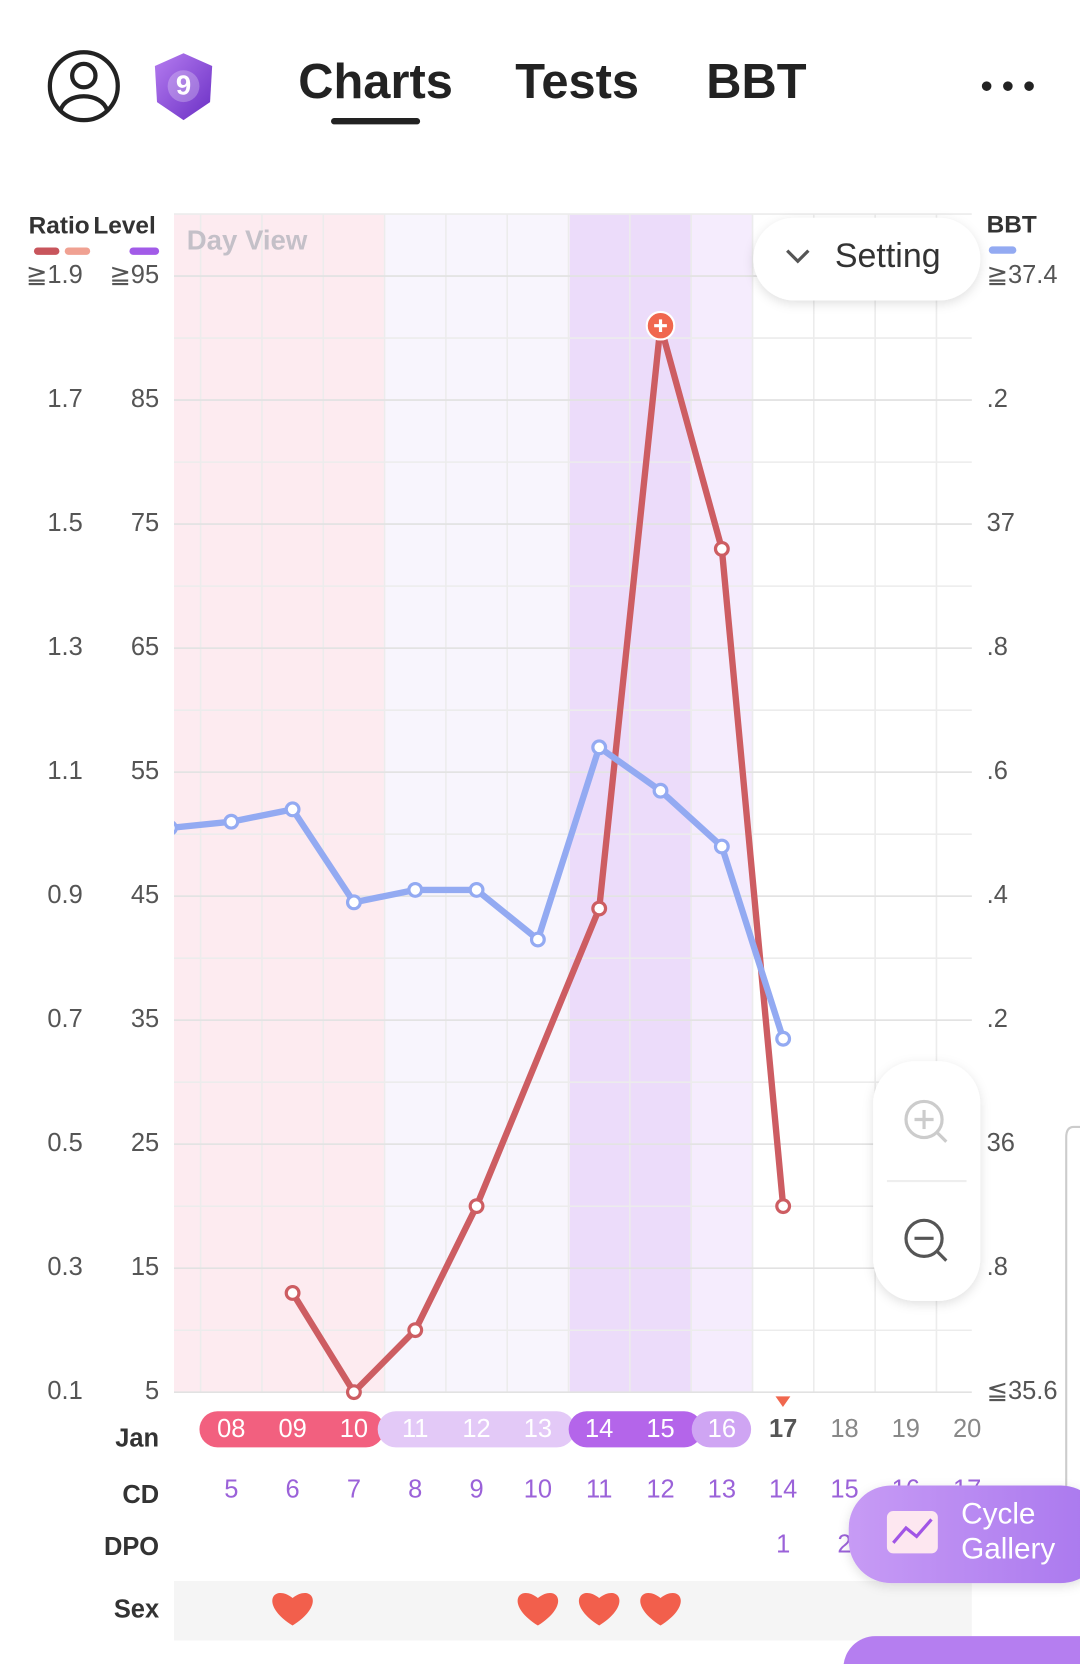  I want to click on bbt-tick-label: .4, so click(997, 895).